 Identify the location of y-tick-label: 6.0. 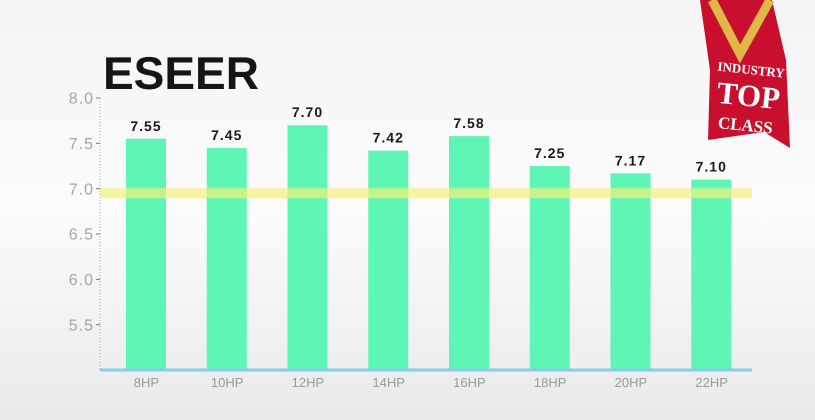
(81, 281).